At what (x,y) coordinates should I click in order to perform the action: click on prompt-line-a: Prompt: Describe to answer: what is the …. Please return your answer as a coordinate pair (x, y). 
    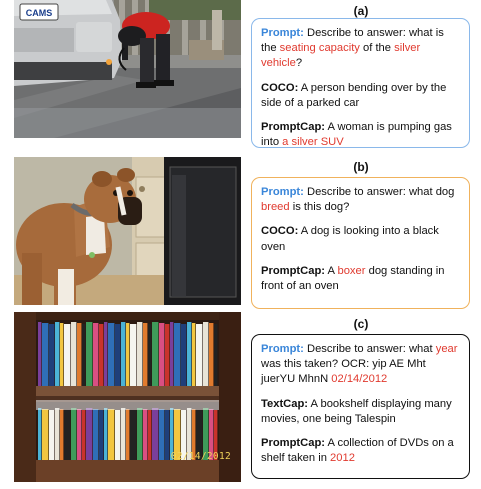
    Looking at the image, I should click on (352, 48).